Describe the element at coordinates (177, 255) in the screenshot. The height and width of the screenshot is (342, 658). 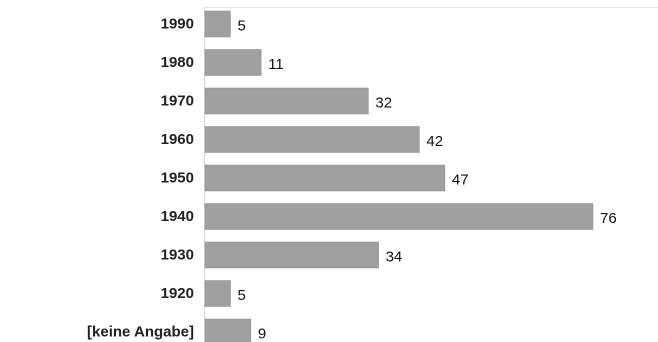
I see `category-label-6: 1930` at that location.